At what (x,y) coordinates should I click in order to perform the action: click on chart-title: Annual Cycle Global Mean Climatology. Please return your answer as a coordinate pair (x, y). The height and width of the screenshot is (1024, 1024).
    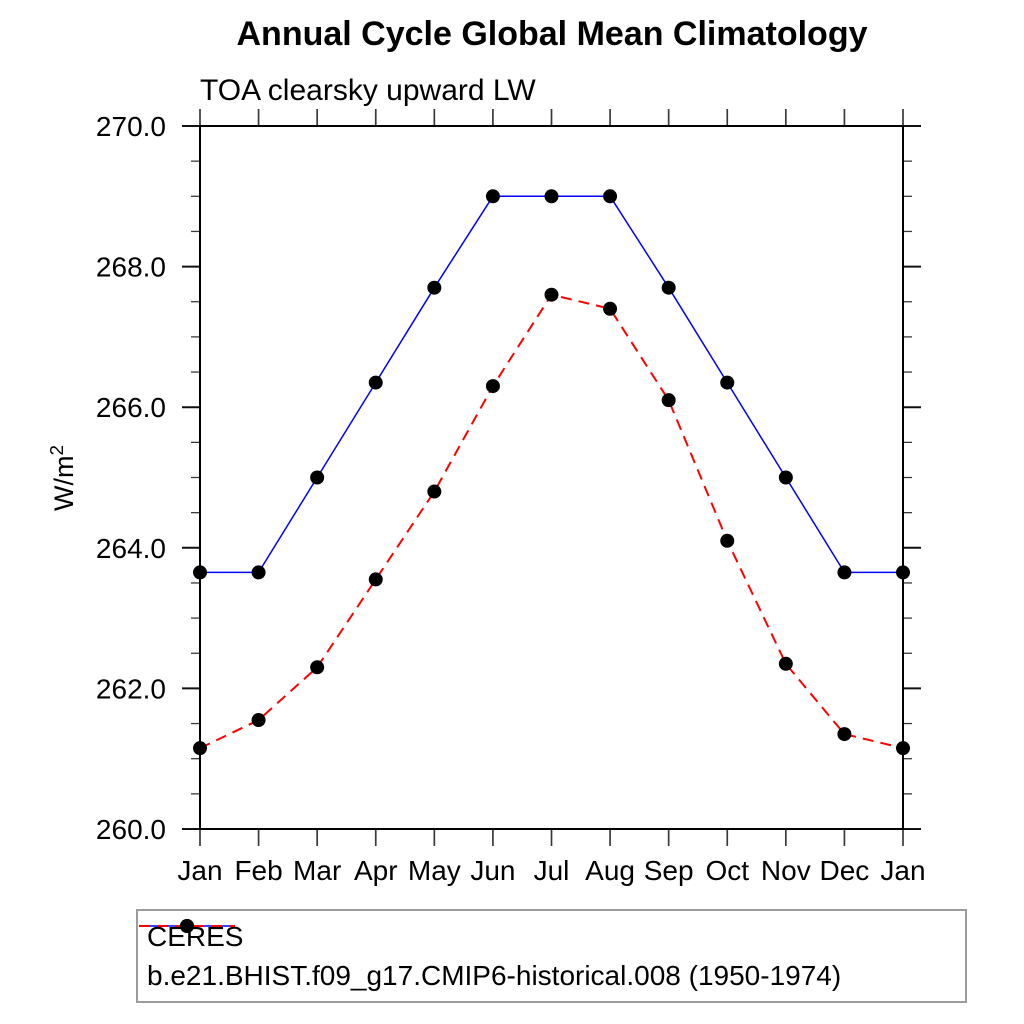
    Looking at the image, I should click on (552, 34).